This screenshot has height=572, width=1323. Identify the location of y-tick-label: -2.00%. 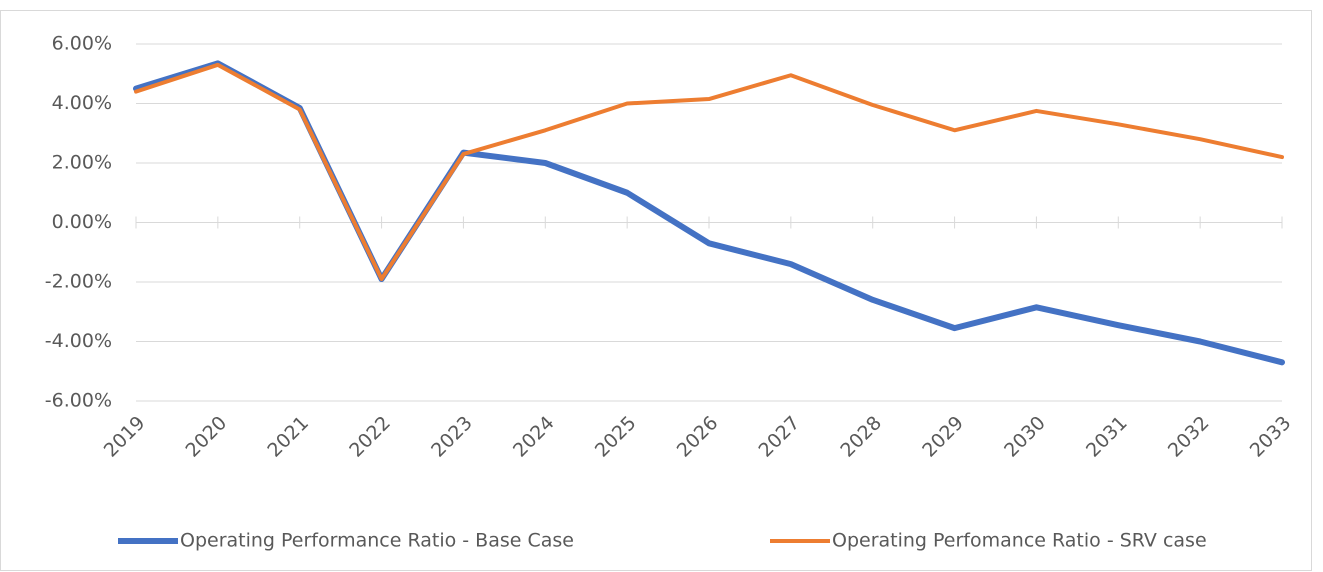
(78, 282).